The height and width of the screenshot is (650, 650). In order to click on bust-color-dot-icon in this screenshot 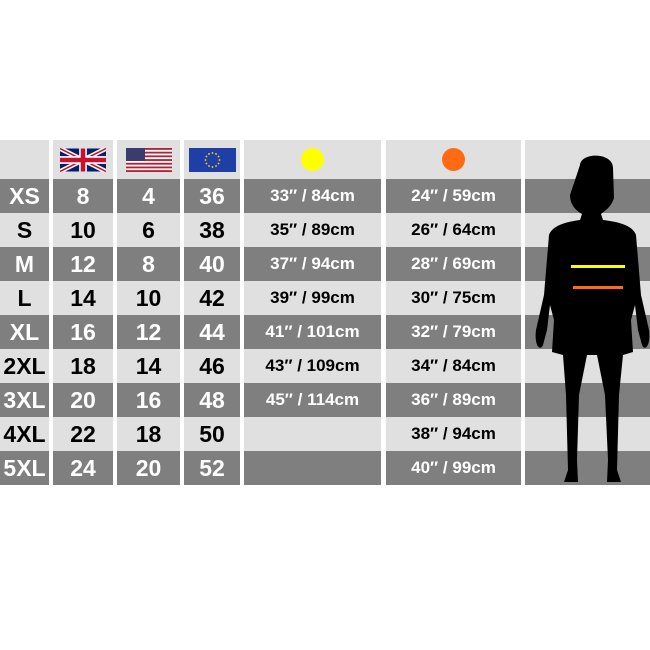, I will do `click(312, 159)`.